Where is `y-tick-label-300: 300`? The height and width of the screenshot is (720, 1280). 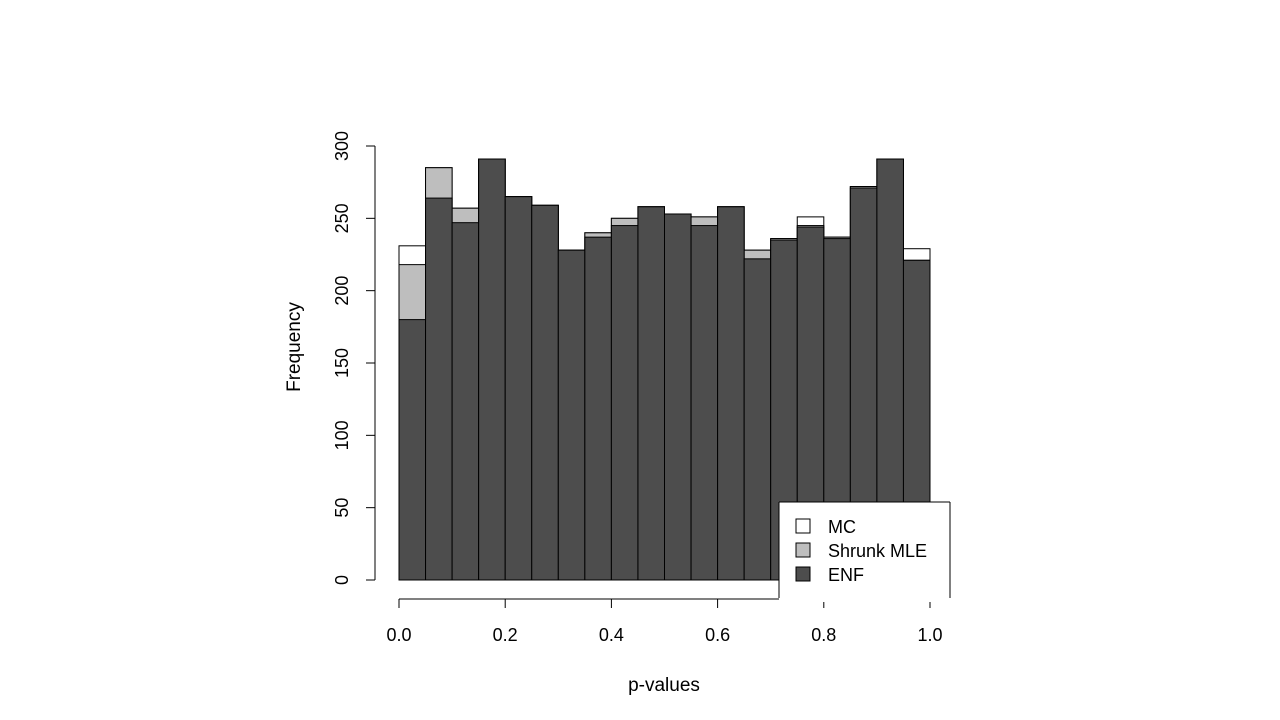 y-tick-label-300: 300 is located at coordinates (342, 146).